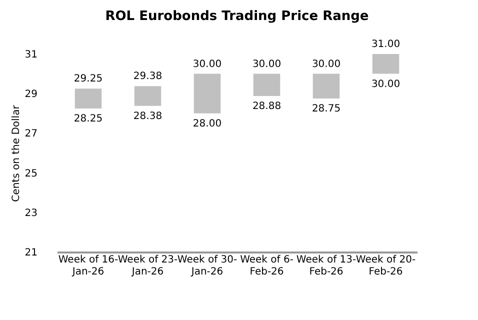 The height and width of the screenshot is (320, 478). Describe the element at coordinates (386, 266) in the screenshot. I see `x-tick-label: Week of 20-Feb-26` at that location.